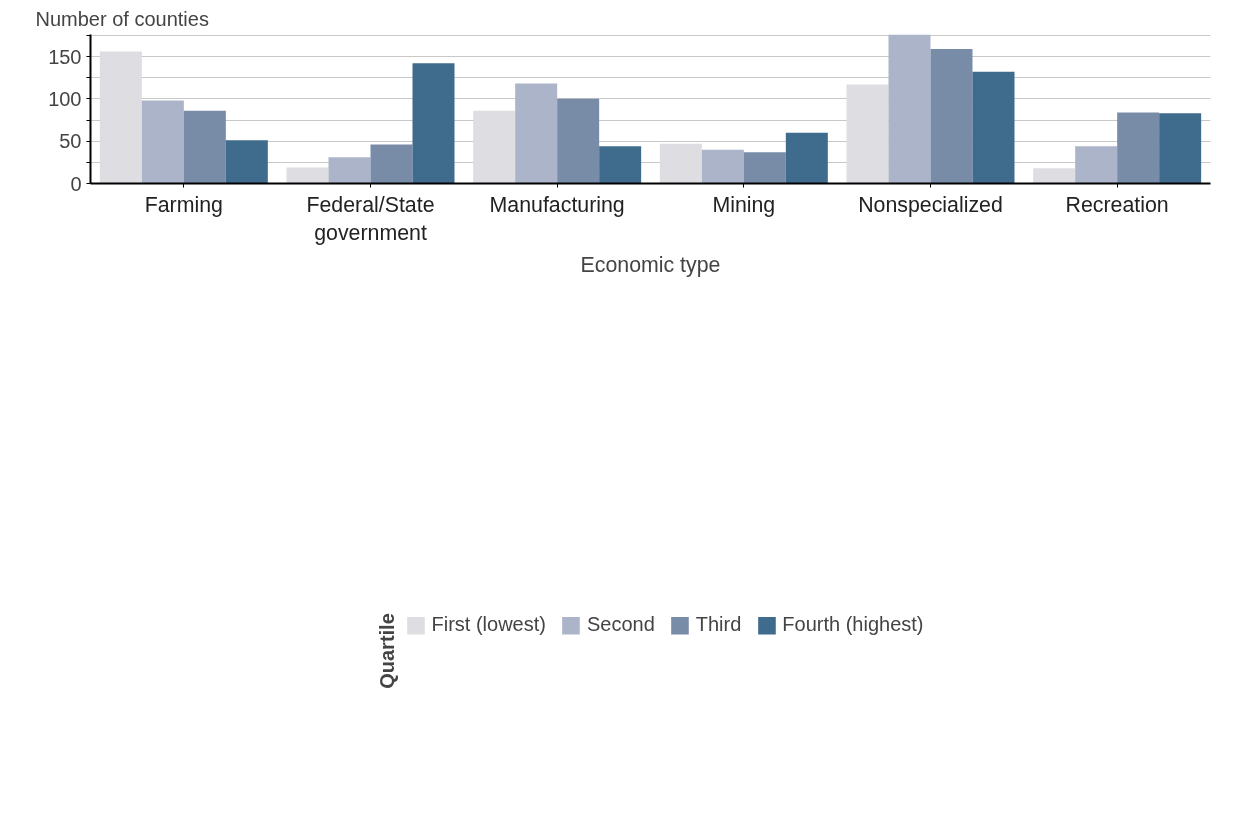  Describe the element at coordinates (1117, 204) in the screenshot. I see `x-tick-label: Recreation` at that location.